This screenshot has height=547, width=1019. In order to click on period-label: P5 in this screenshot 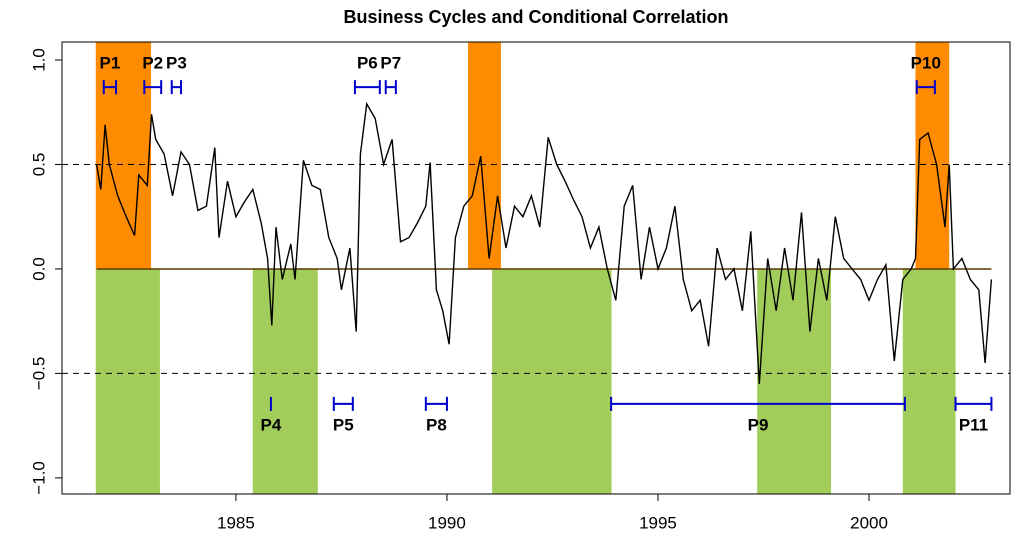, I will do `click(343, 424)`.